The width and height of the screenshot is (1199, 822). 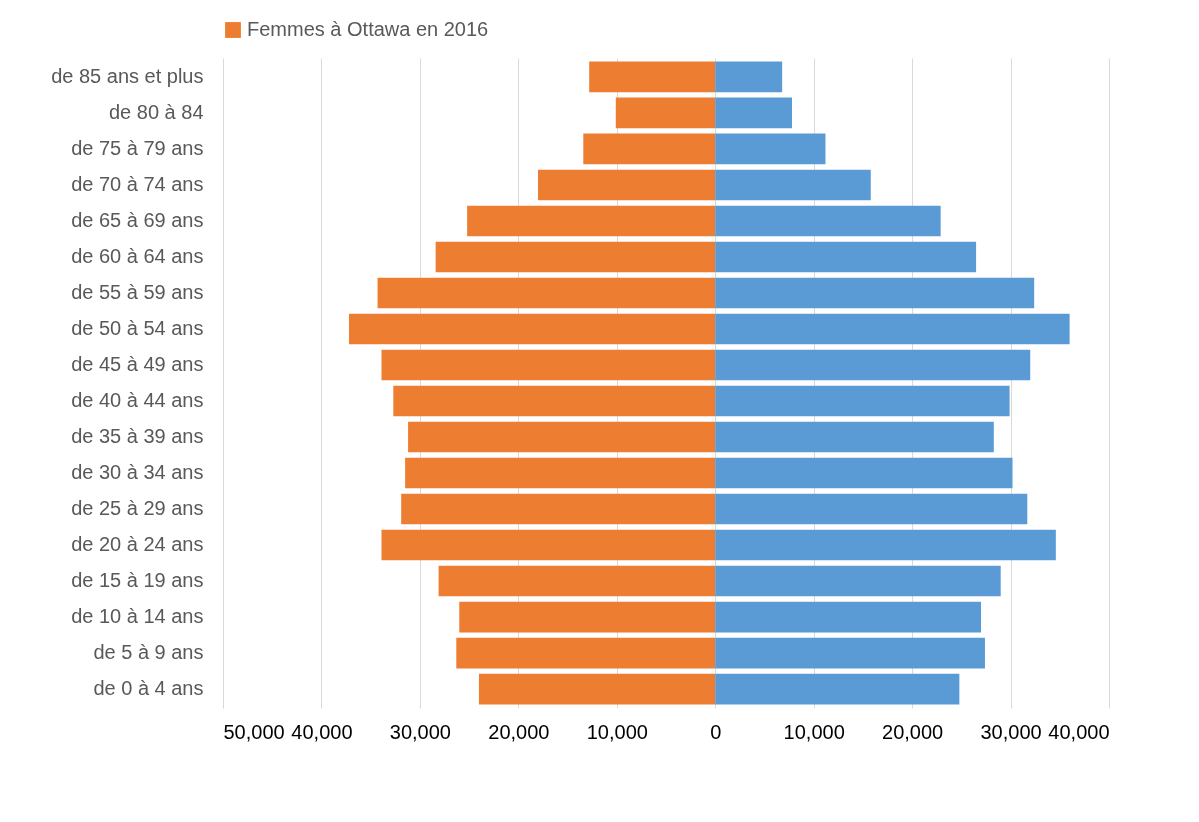 What do you see at coordinates (137, 255) in the screenshot?
I see `y-tick-label: de 60 à 64 ans` at bounding box center [137, 255].